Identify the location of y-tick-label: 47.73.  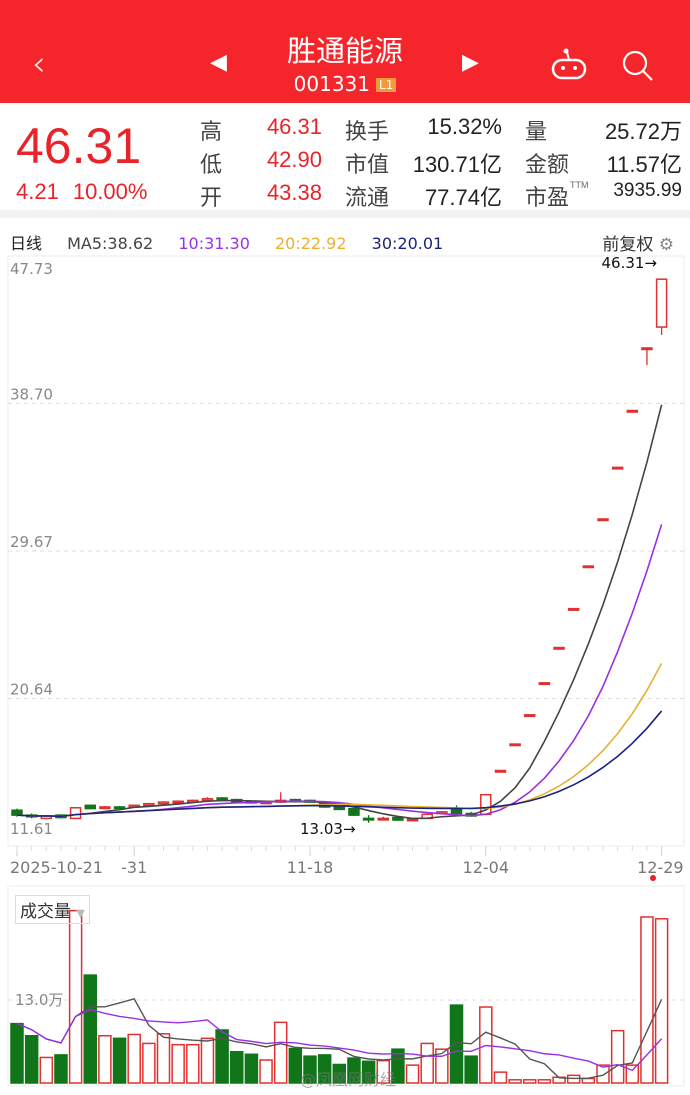
(31, 269).